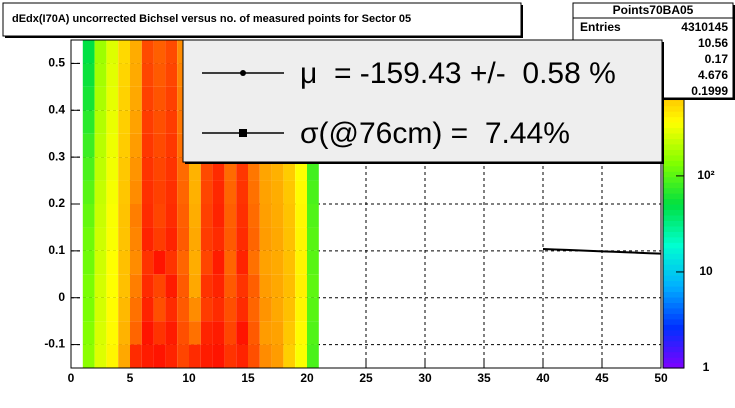 This screenshot has width=735, height=408. I want to click on stats-value: 10.56, so click(713, 43).